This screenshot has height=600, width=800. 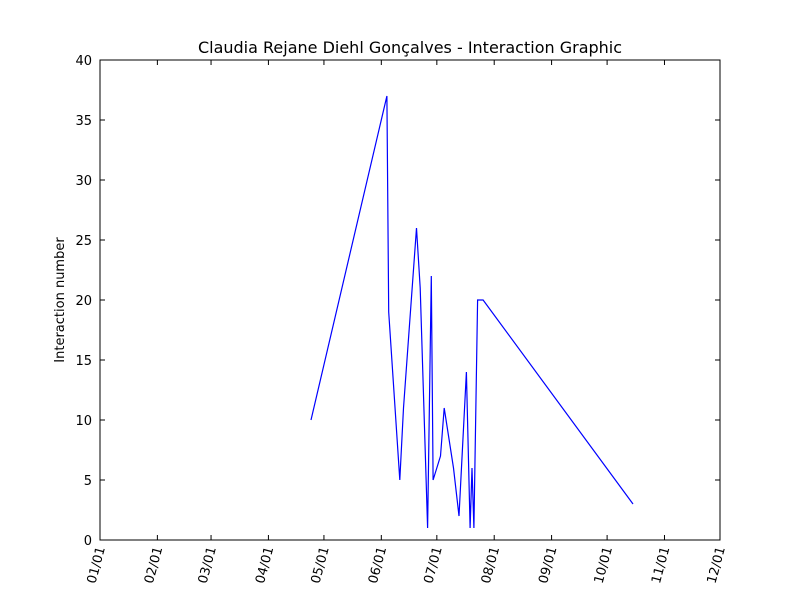 What do you see at coordinates (83, 121) in the screenshot?
I see `y-tick-label: 35` at bounding box center [83, 121].